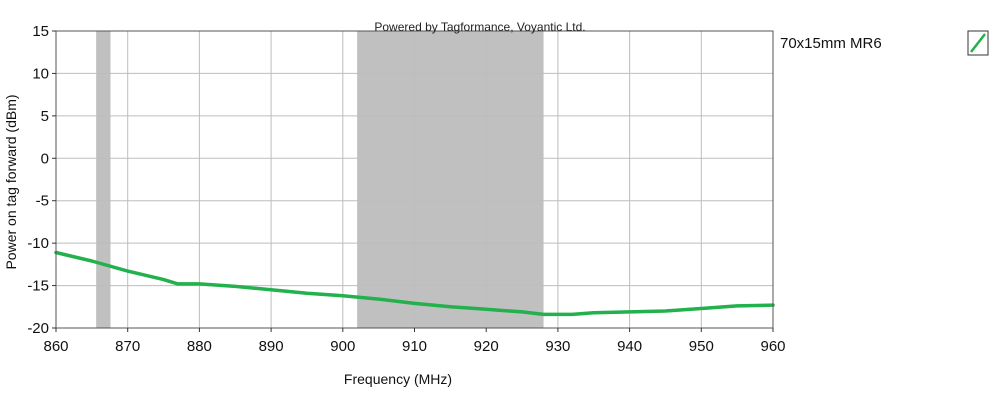  What do you see at coordinates (479, 27) in the screenshot?
I see `chart-credit: Powered by Tagformance, Voyantic Ltd.` at bounding box center [479, 27].